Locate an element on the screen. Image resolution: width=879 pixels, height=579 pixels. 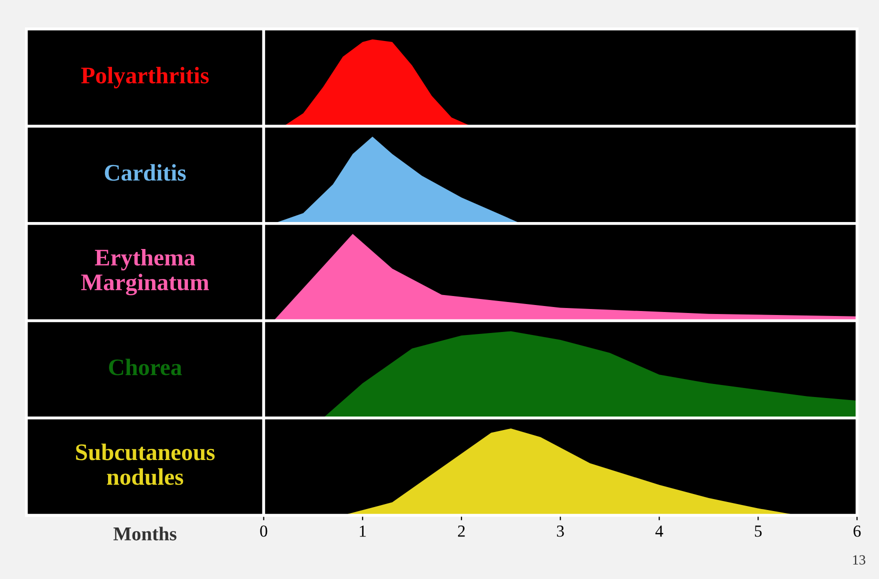
x-tick-label: 5 is located at coordinates (758, 531).